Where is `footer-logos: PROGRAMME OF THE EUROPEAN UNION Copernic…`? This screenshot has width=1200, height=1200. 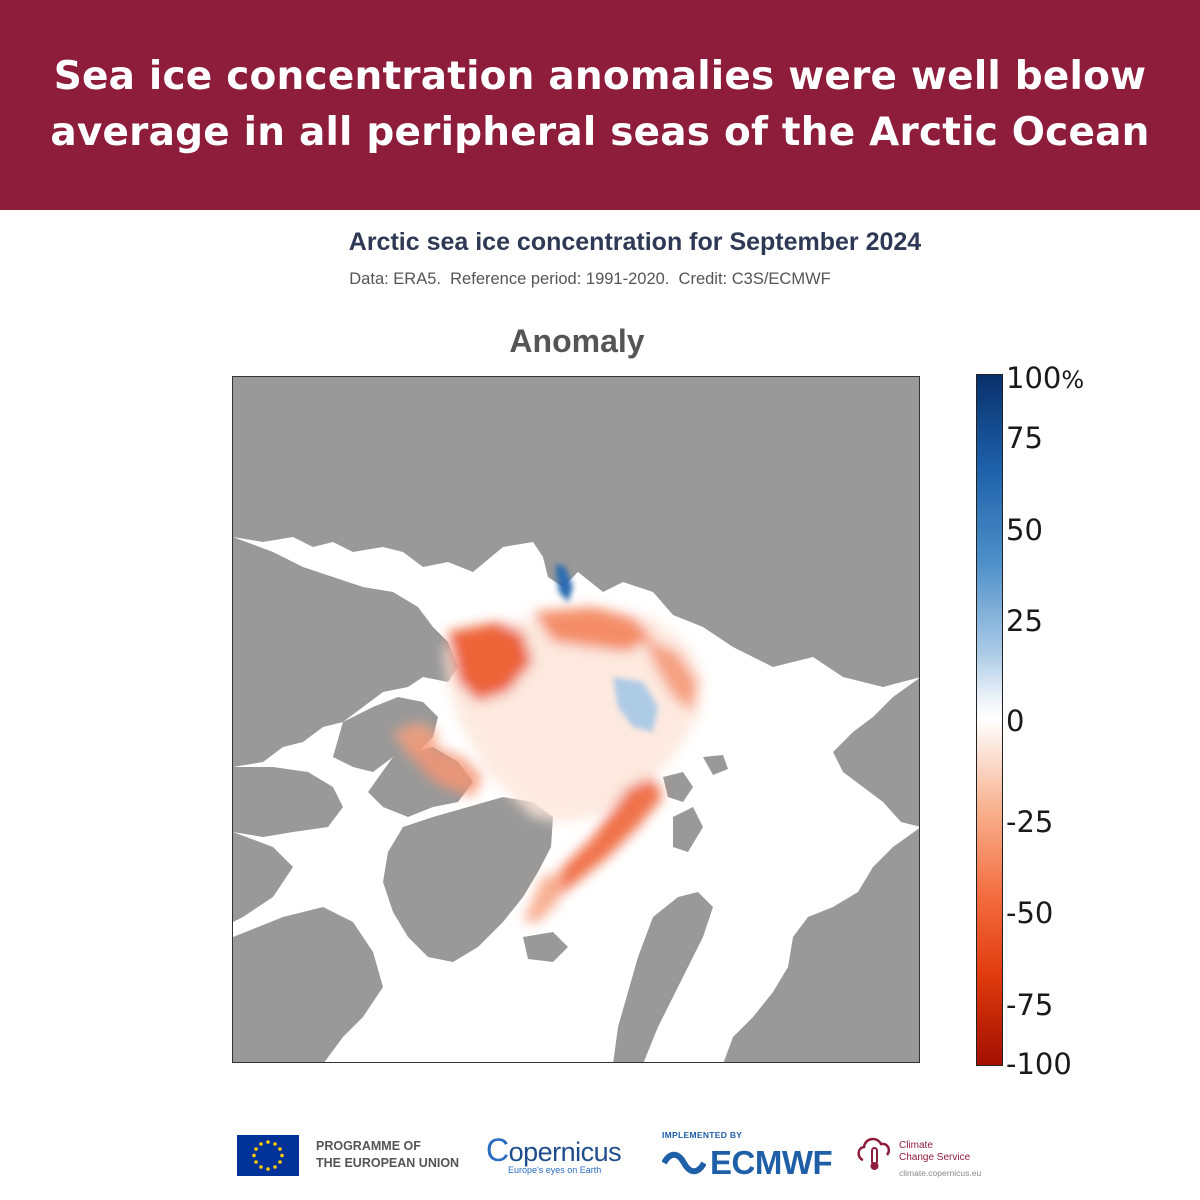
footer-logos: PROGRAMME OF THE EUROPEAN UNION Copernic… is located at coordinates (600, 1155).